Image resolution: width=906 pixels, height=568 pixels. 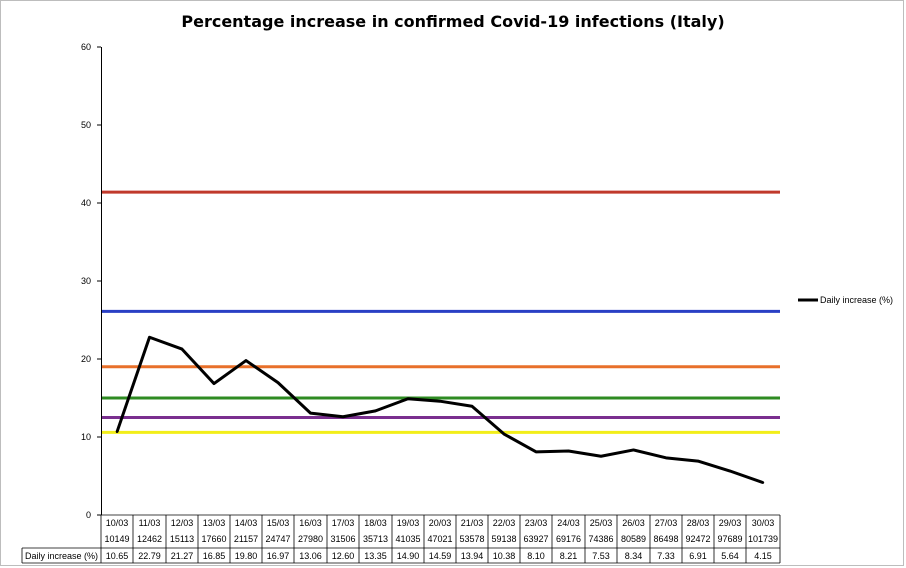 What do you see at coordinates (342, 539) in the screenshot?
I see `table-cell-cumulative: 31506` at bounding box center [342, 539].